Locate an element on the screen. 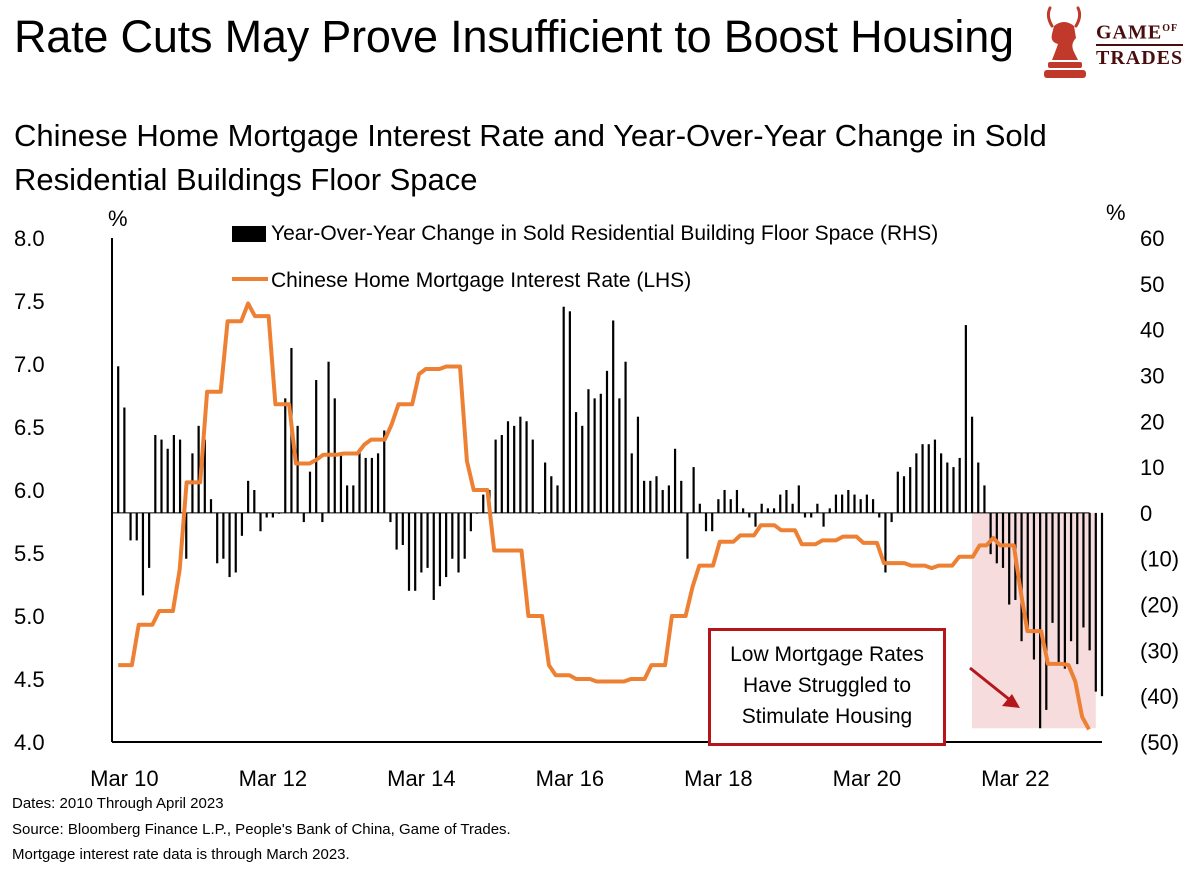 The height and width of the screenshot is (873, 1200). left-tick-label: 5.5 is located at coordinates (29, 553).